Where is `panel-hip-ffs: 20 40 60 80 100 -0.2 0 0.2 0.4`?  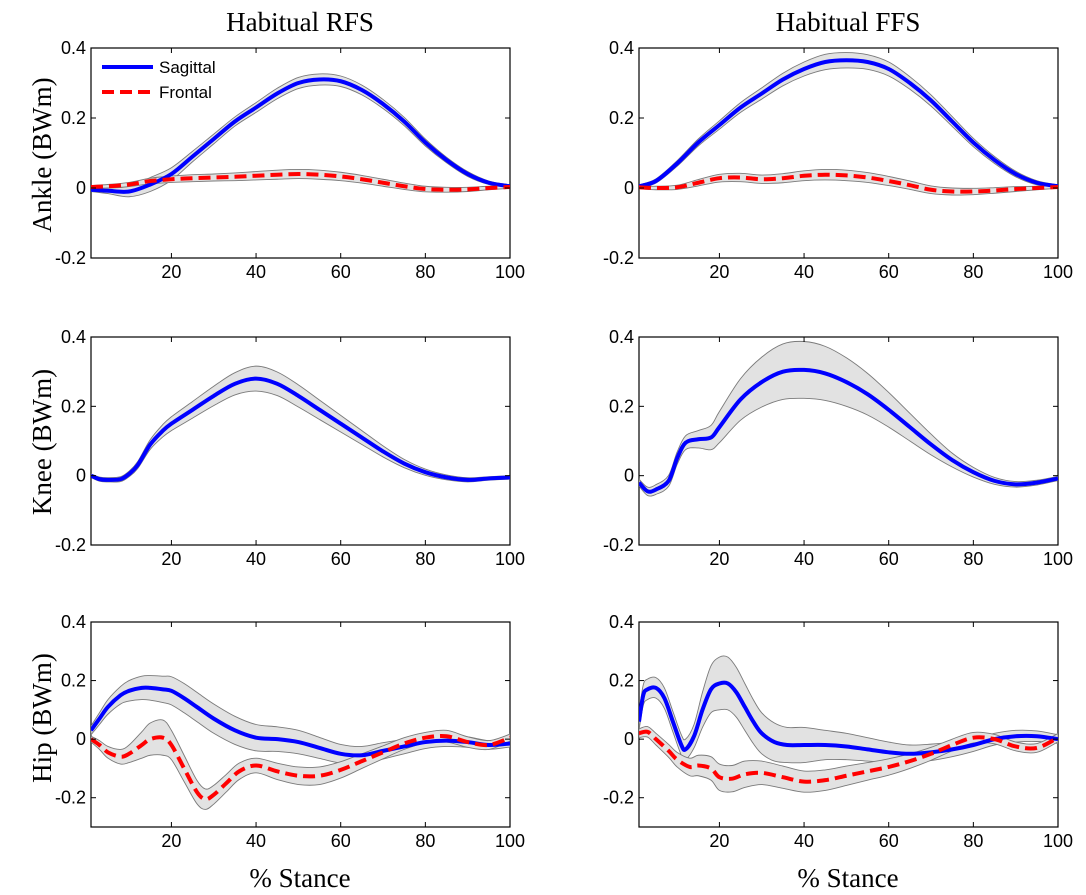
panel-hip-ffs: 20 40 60 80 100 -0.2 0 0.2 0.4 is located at coordinates (838, 731).